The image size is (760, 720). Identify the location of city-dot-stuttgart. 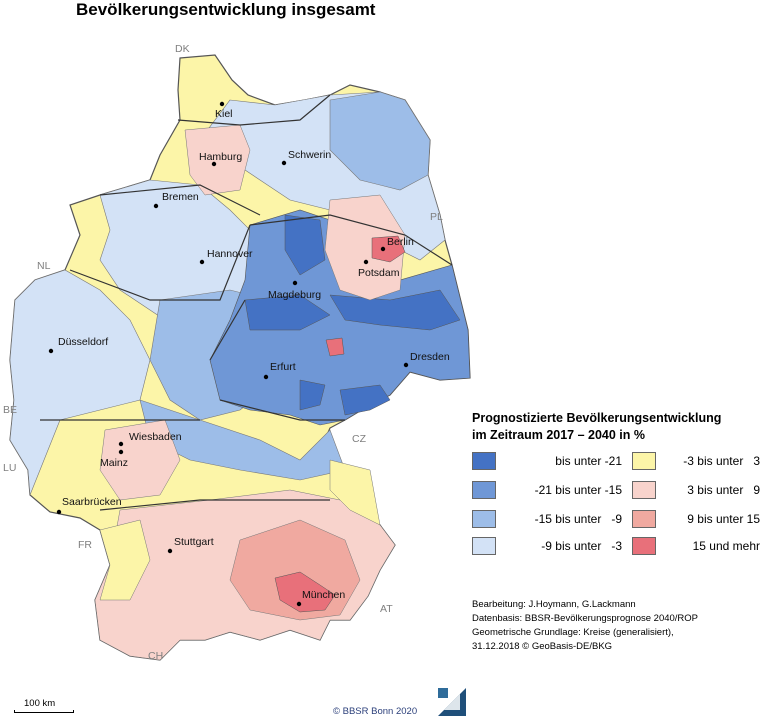
(170, 551).